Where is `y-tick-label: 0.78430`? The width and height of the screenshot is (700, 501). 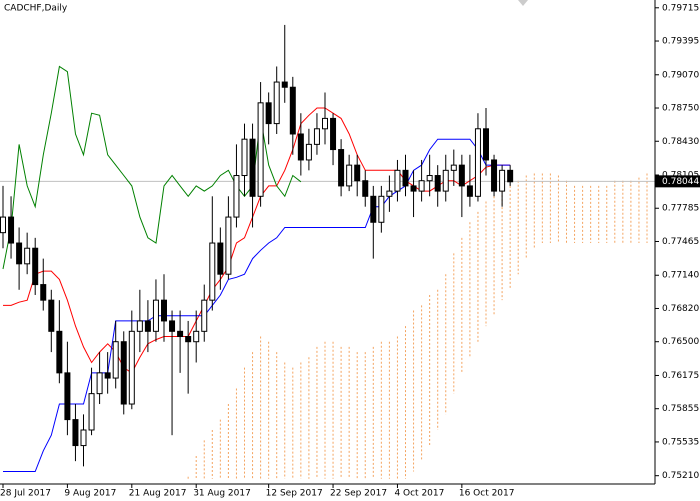 y-tick-label: 0.78430 is located at coordinates (680, 142).